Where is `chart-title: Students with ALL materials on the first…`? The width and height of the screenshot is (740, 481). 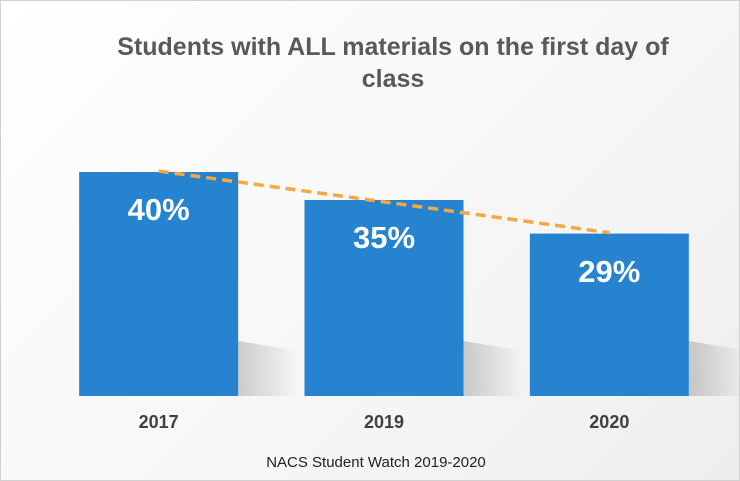
chart-title: Students with ALL materials on the first… is located at coordinates (393, 63).